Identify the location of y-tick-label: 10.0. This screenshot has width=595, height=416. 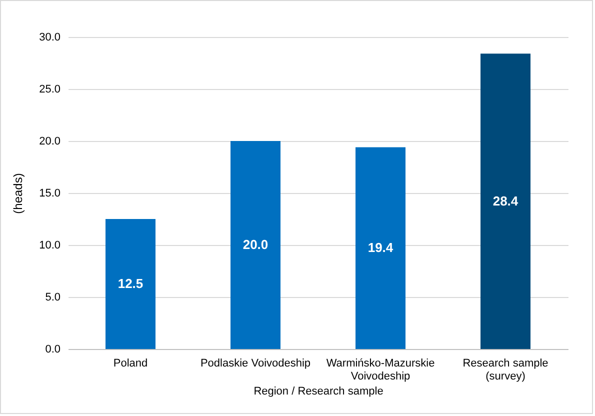
(49, 246).